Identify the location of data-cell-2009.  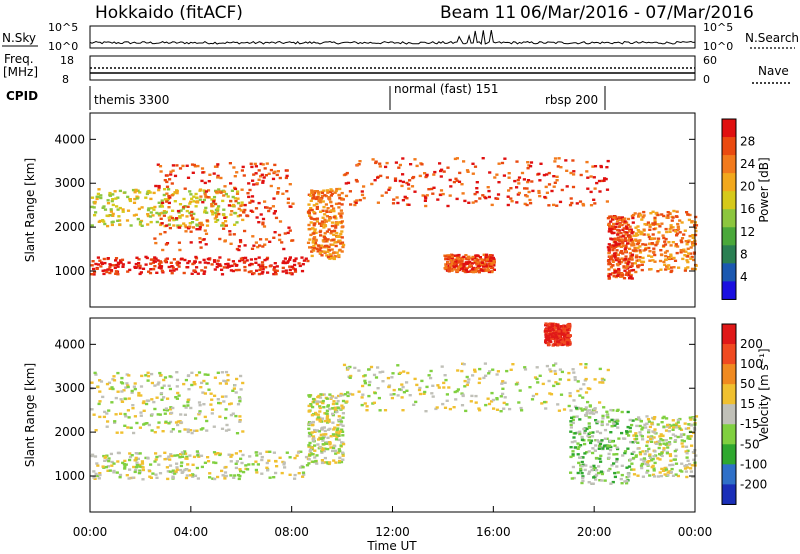
(489, 272).